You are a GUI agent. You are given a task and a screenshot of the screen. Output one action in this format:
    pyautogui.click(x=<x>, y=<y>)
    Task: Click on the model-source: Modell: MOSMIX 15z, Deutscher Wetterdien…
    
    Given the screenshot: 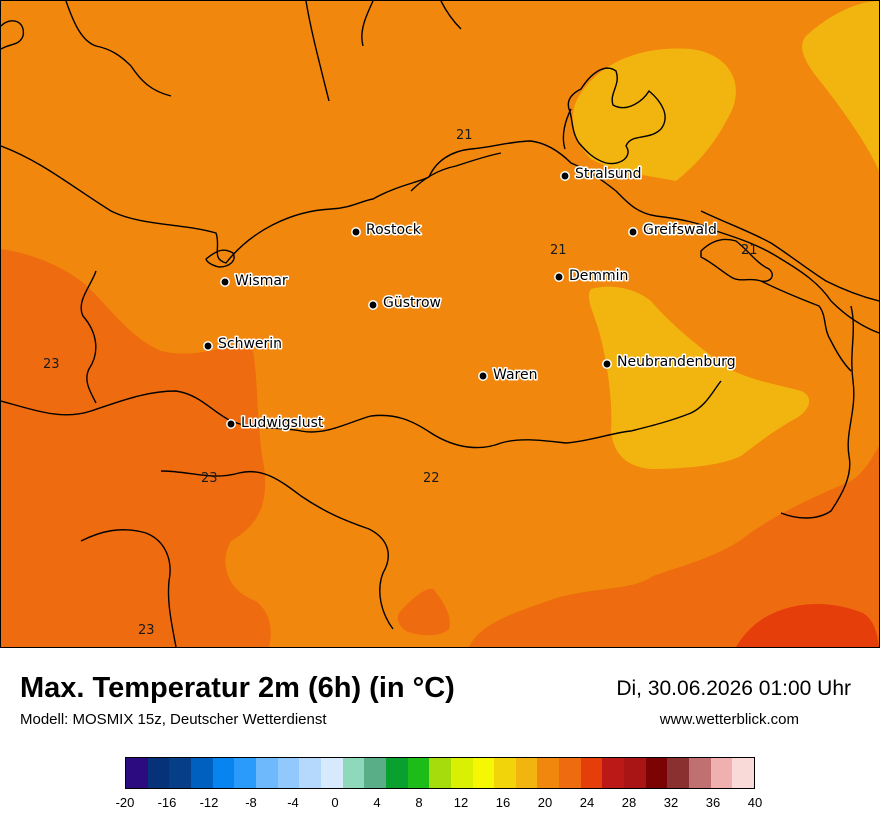 What is the action you would take?
    pyautogui.click(x=173, y=719)
    